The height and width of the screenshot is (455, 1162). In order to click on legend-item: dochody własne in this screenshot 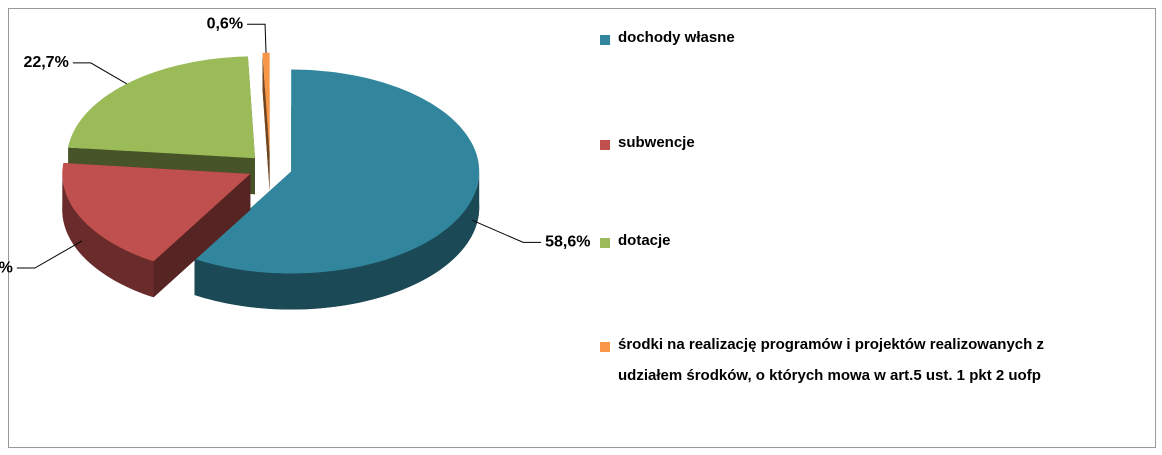, I will do `click(854, 41)`.